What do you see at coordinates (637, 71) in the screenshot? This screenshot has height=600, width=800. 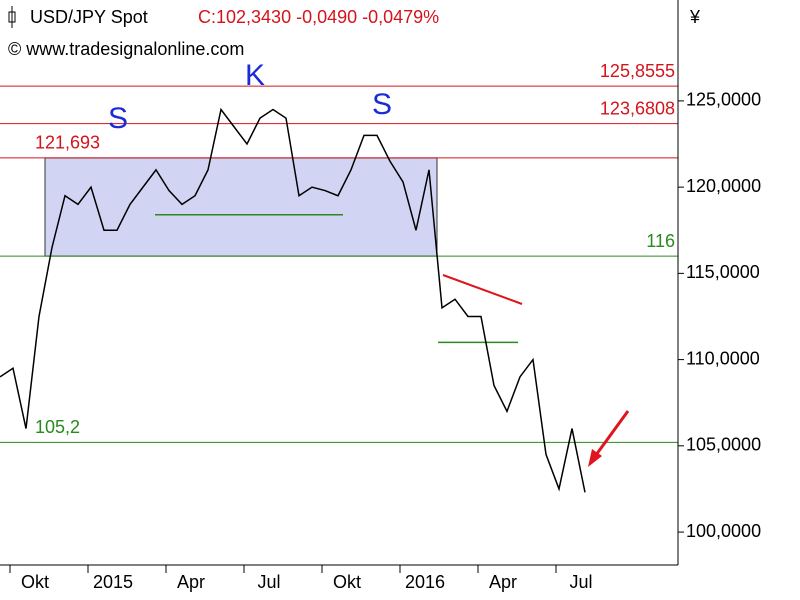 I see `level-label: 125,8555` at bounding box center [637, 71].